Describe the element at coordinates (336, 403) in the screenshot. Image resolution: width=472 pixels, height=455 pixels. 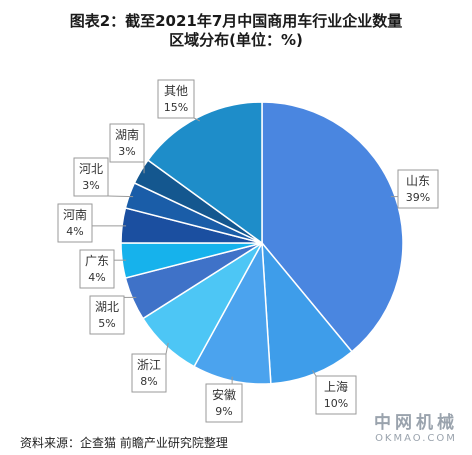
I see `slice-label-value: 10%` at that location.